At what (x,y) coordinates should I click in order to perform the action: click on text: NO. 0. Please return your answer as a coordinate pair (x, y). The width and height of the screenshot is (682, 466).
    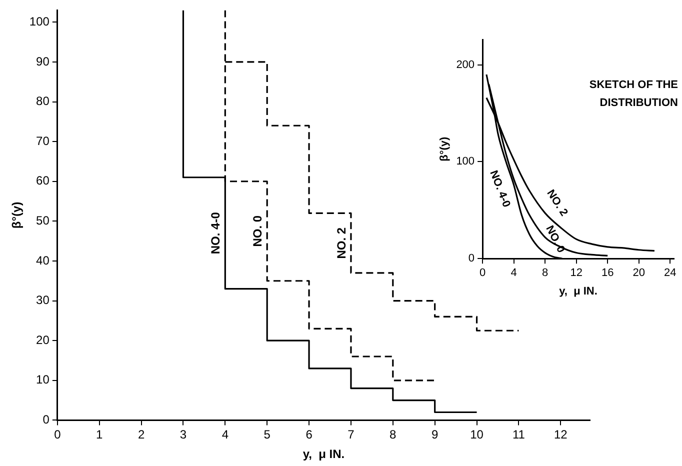
    Looking at the image, I should click on (257, 231).